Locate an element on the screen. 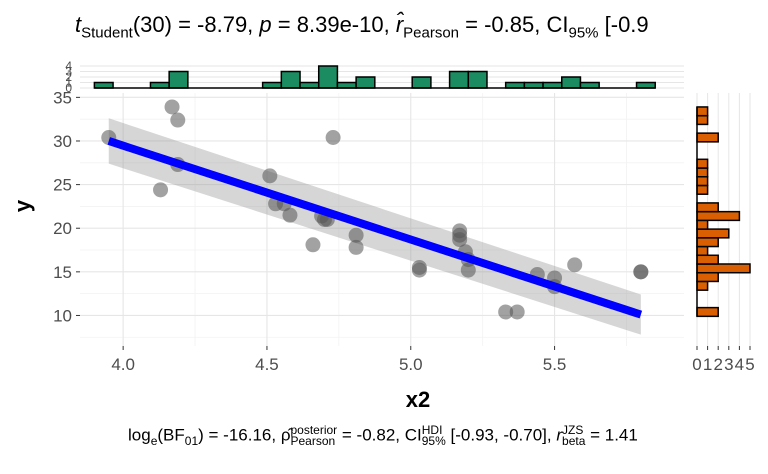  r-value: = -0.85, CI is located at coordinates (514, 24).